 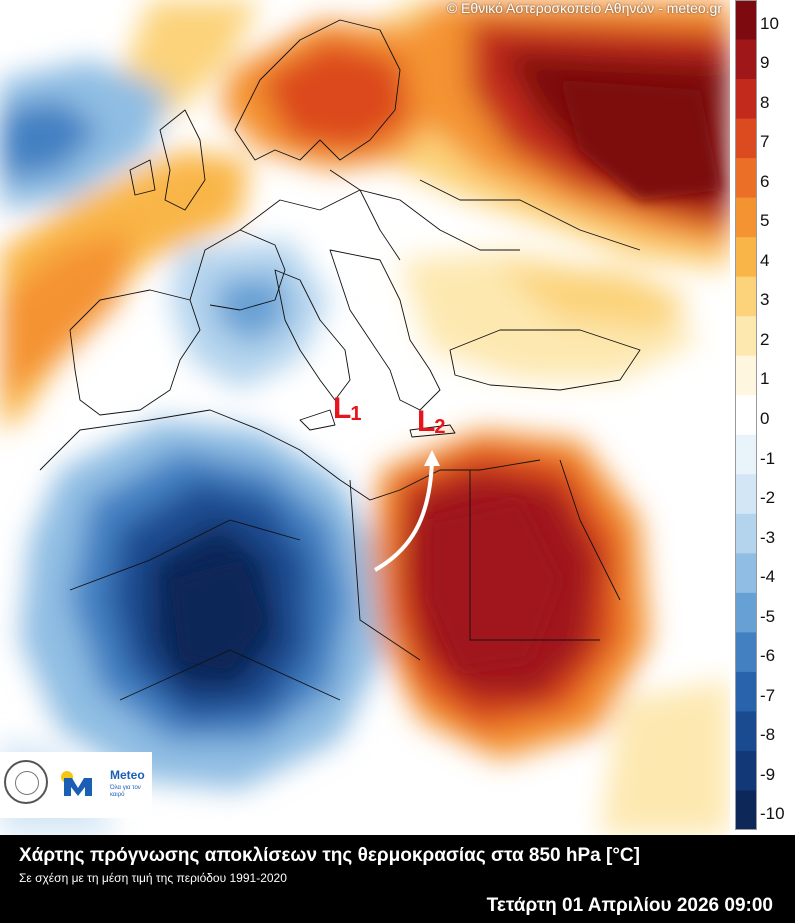 I want to click on legend-tick-label: 0, so click(x=765, y=418).